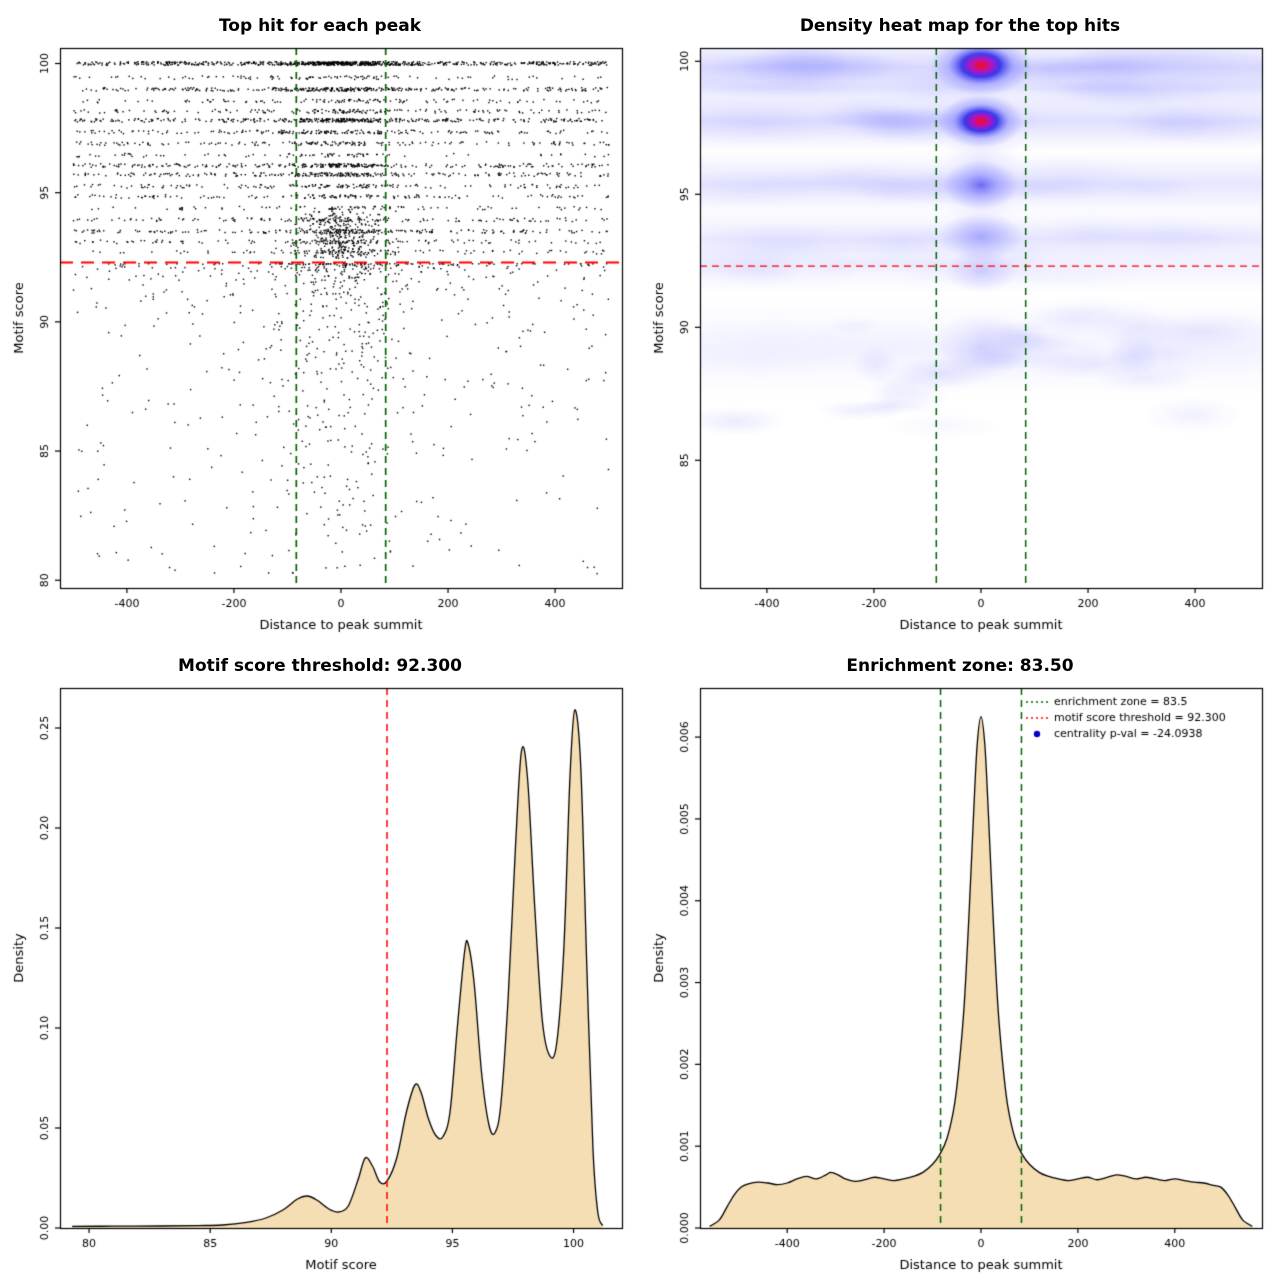 The image size is (1280, 1280). I want to click on heatmap-panel-title: Density heat map for the top hits, so click(960, 26).